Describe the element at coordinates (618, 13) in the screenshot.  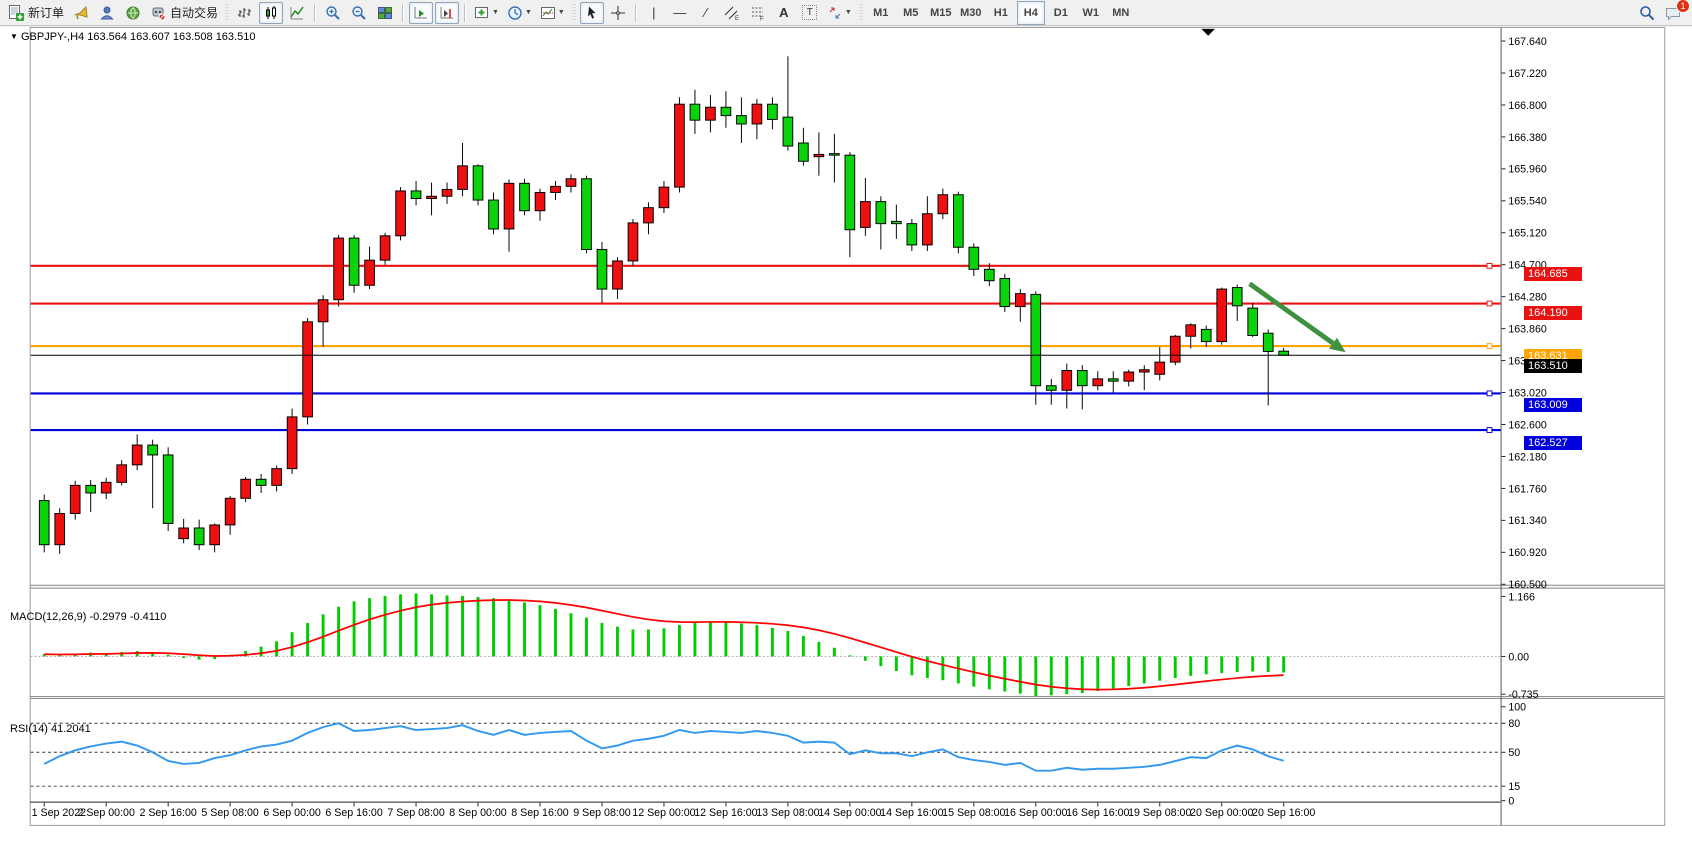
I see `crosshair-button` at that location.